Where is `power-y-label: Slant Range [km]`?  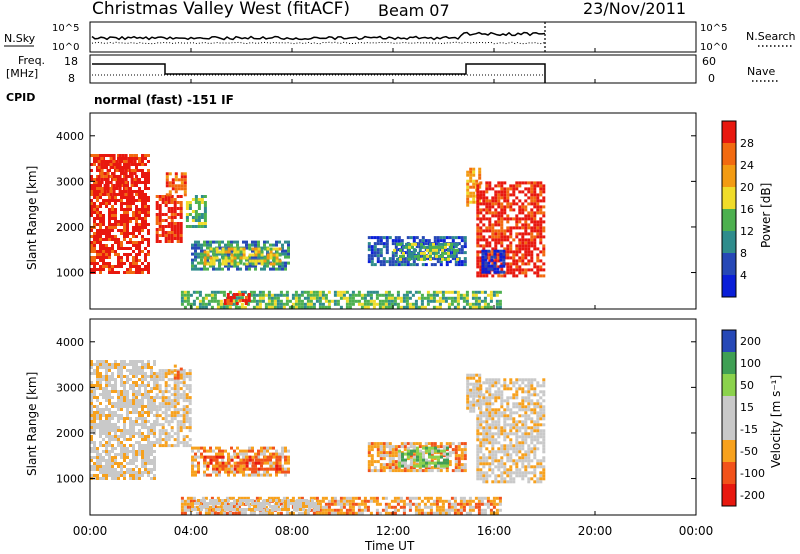 power-y-label: Slant Range [km] is located at coordinates (32, 218).